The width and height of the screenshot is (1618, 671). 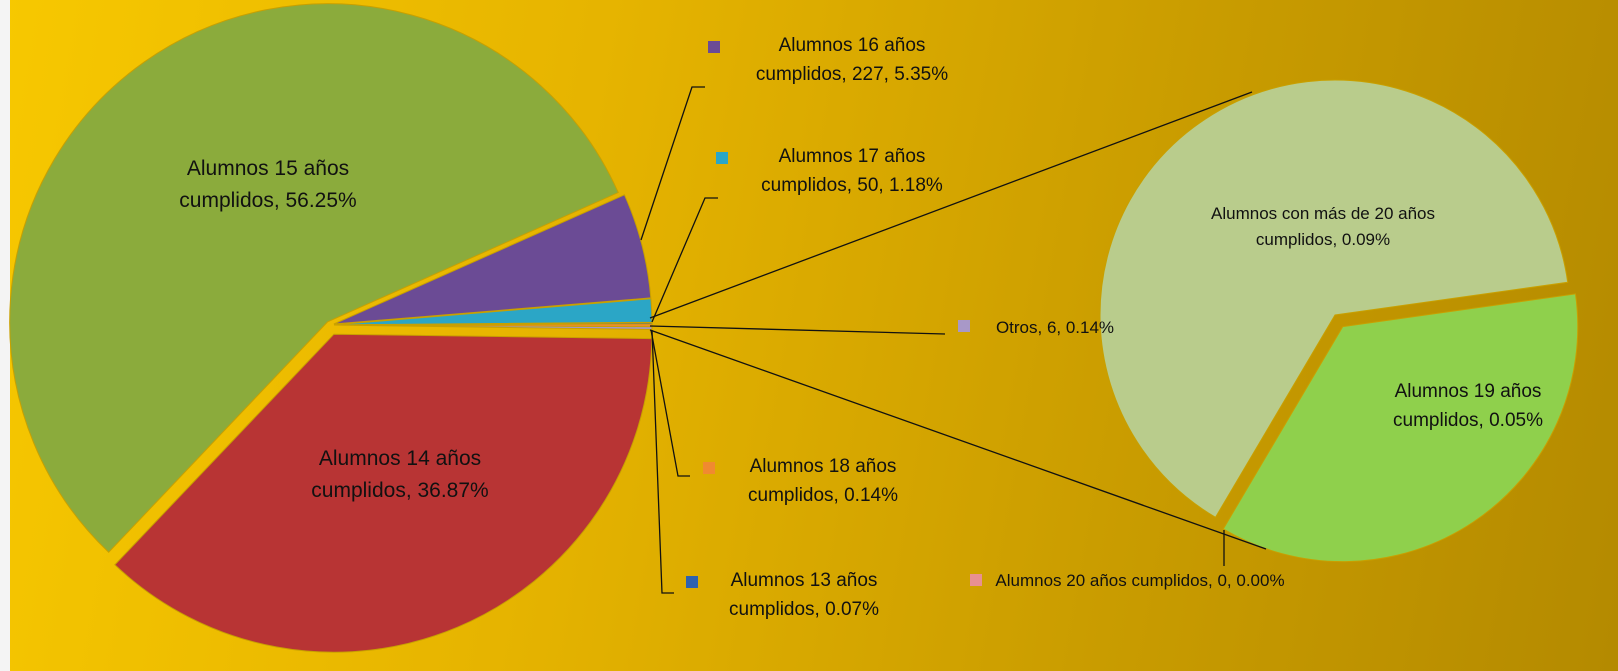 What do you see at coordinates (852, 171) in the screenshot?
I see `data-label: Alumnos 17 años cumplidos, 50, 1.18%` at bounding box center [852, 171].